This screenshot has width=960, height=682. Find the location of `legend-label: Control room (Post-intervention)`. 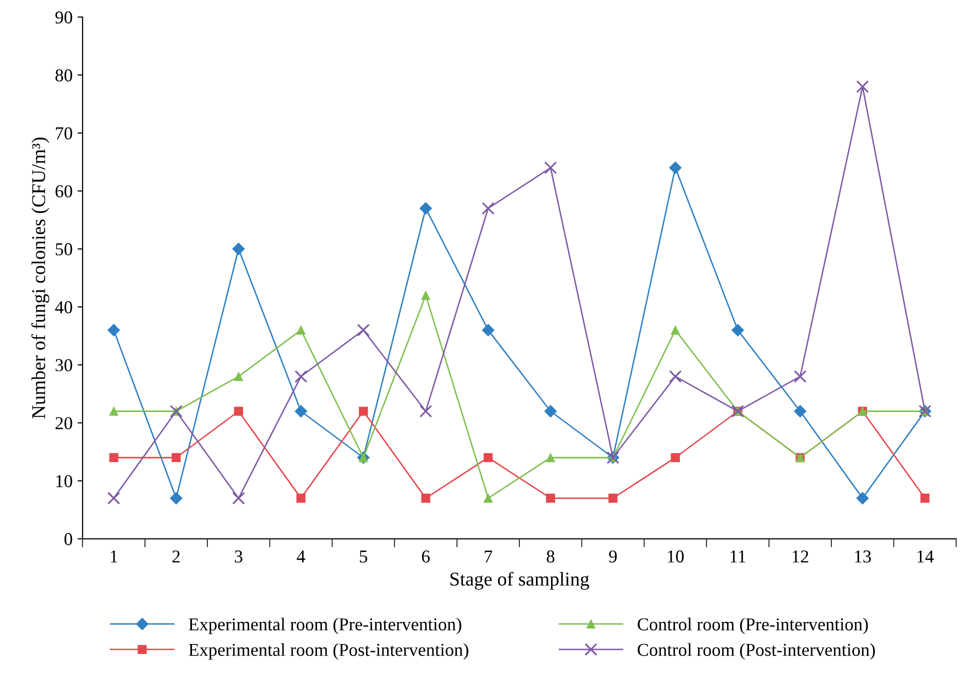

legend-label: Control room (Post-intervention) is located at coordinates (756, 651).